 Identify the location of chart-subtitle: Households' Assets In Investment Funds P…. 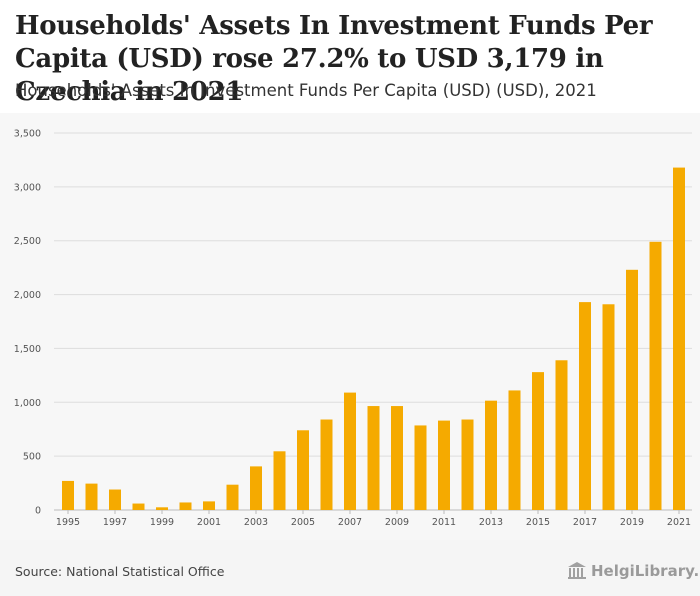
(306, 90).